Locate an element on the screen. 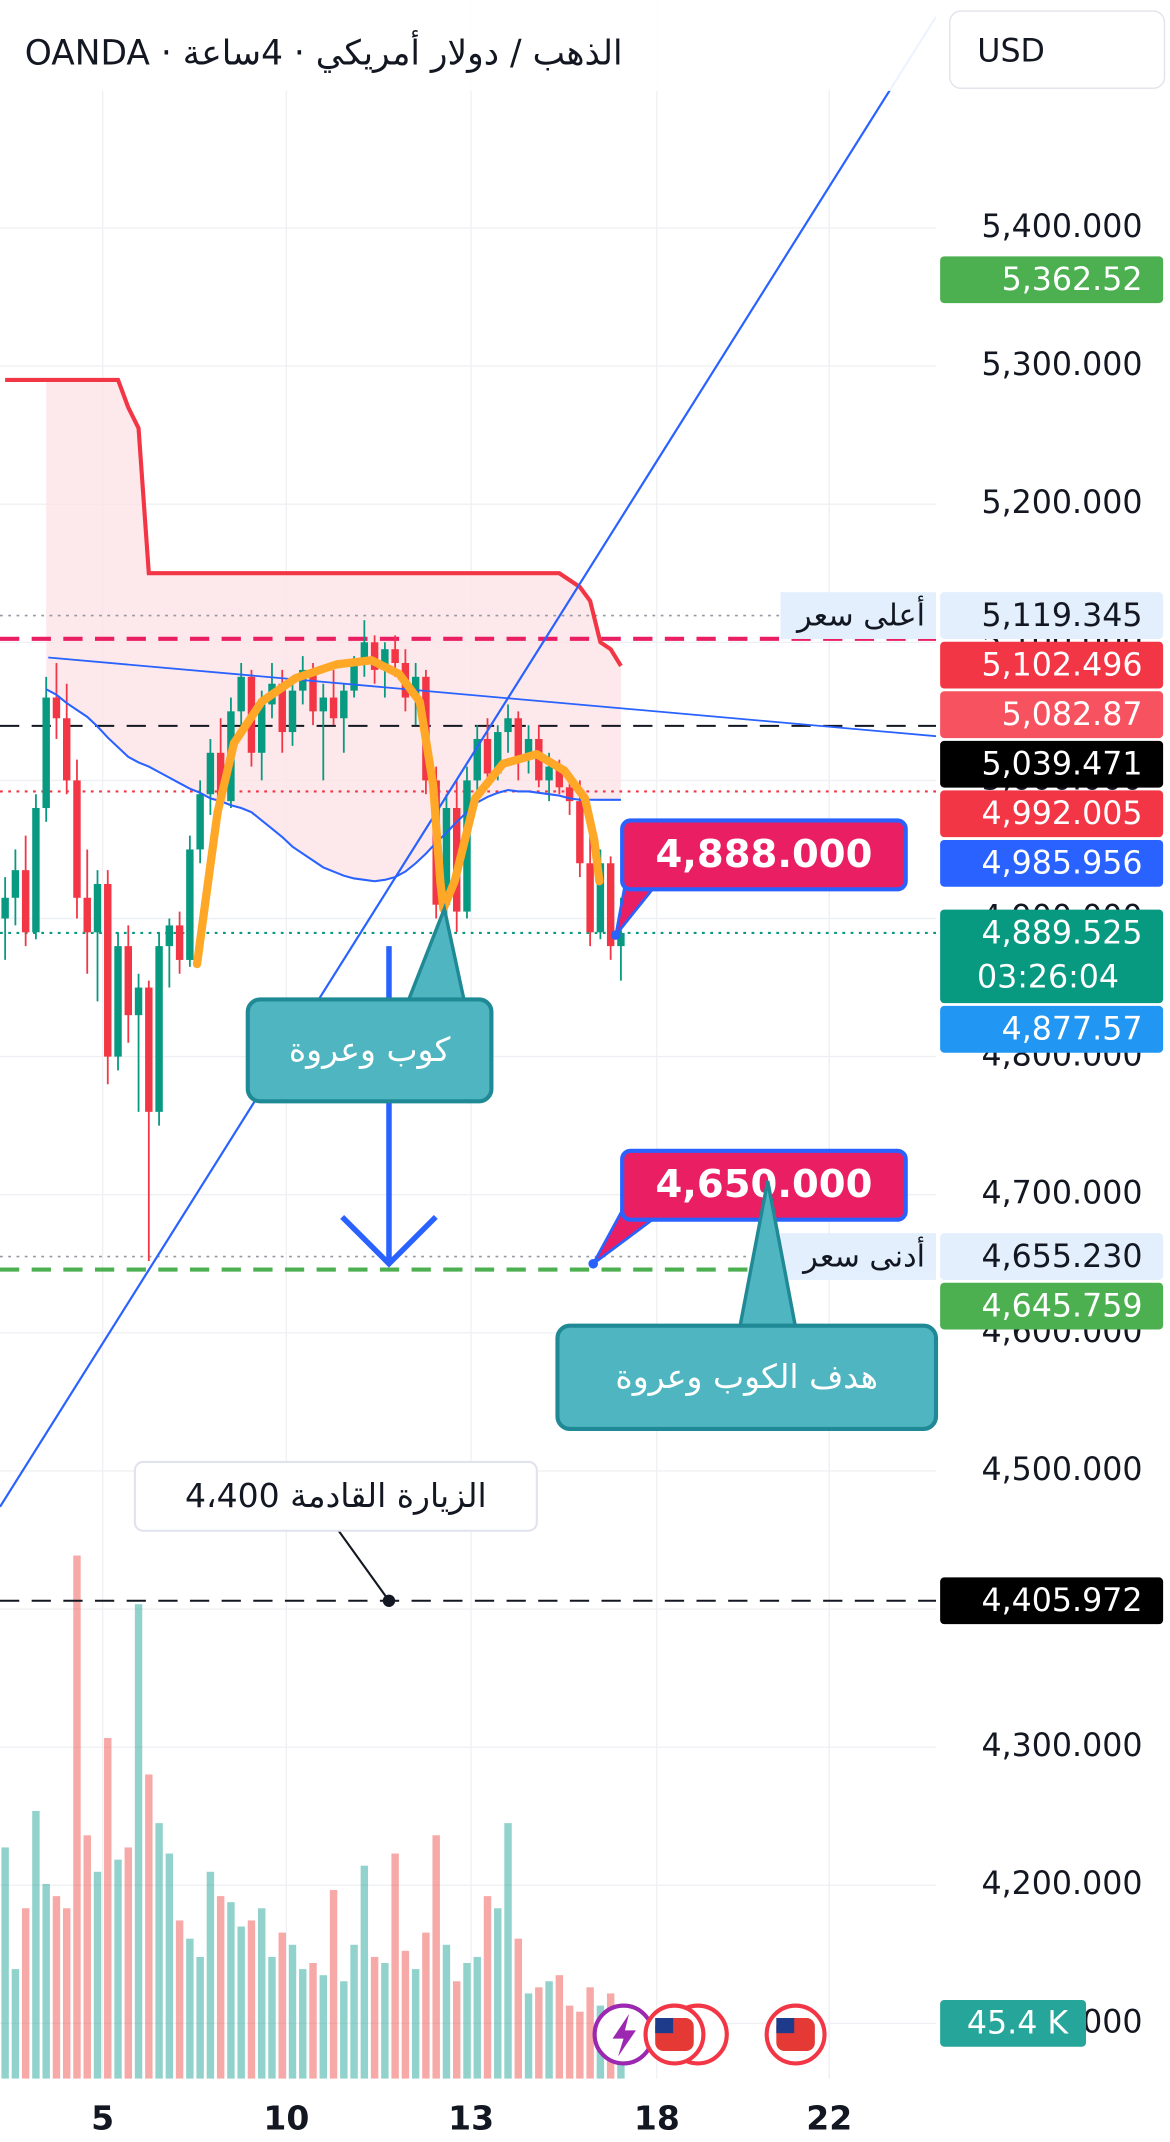 This screenshot has width=1170, height=2142. arrow-head is located at coordinates (389, 1241).